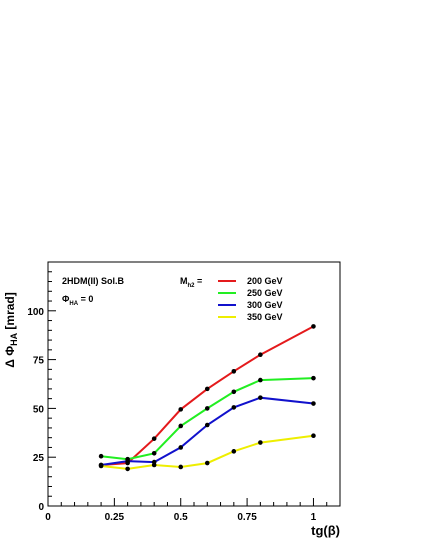 The height and width of the screenshot is (545, 421). What do you see at coordinates (85, 299) in the screenshot?
I see `phase-label-rest: = 0` at bounding box center [85, 299].